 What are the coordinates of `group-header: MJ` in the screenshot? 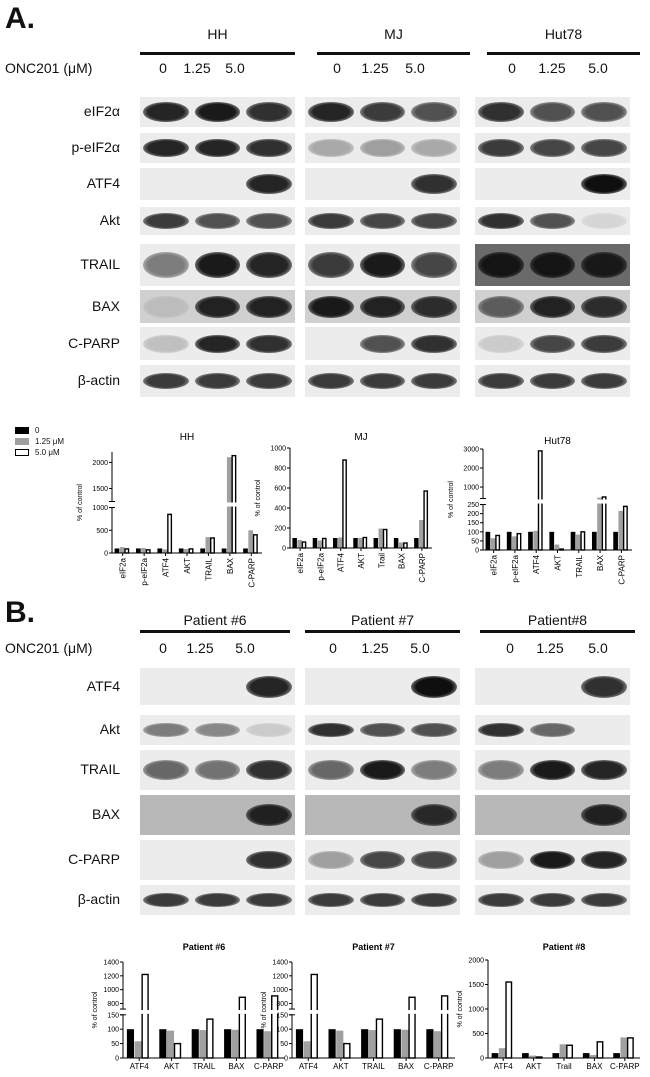 It's located at (393, 34).